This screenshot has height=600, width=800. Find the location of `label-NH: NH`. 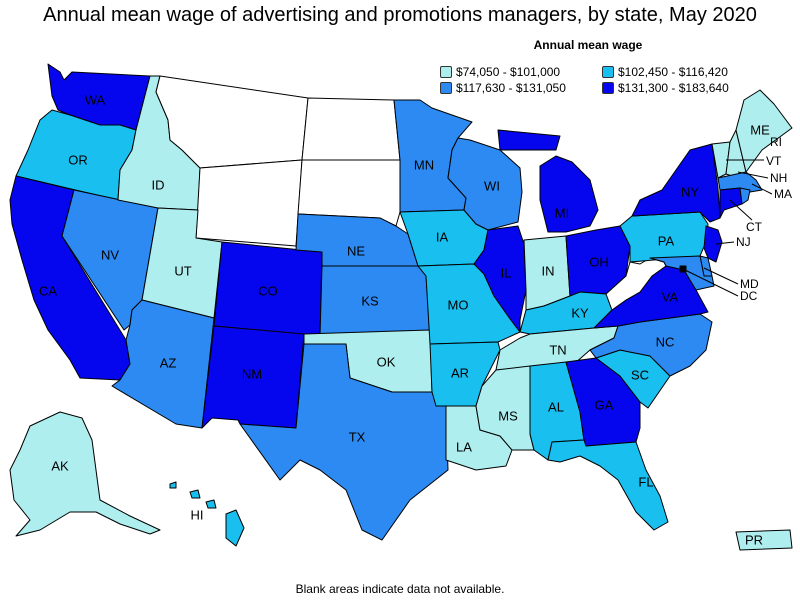

label-NH: NH is located at coordinates (778, 178).